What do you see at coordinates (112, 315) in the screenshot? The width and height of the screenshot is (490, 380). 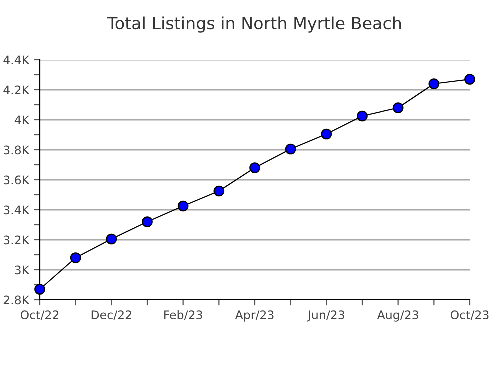 I see `x-tick-label: Dec/22` at bounding box center [112, 315].